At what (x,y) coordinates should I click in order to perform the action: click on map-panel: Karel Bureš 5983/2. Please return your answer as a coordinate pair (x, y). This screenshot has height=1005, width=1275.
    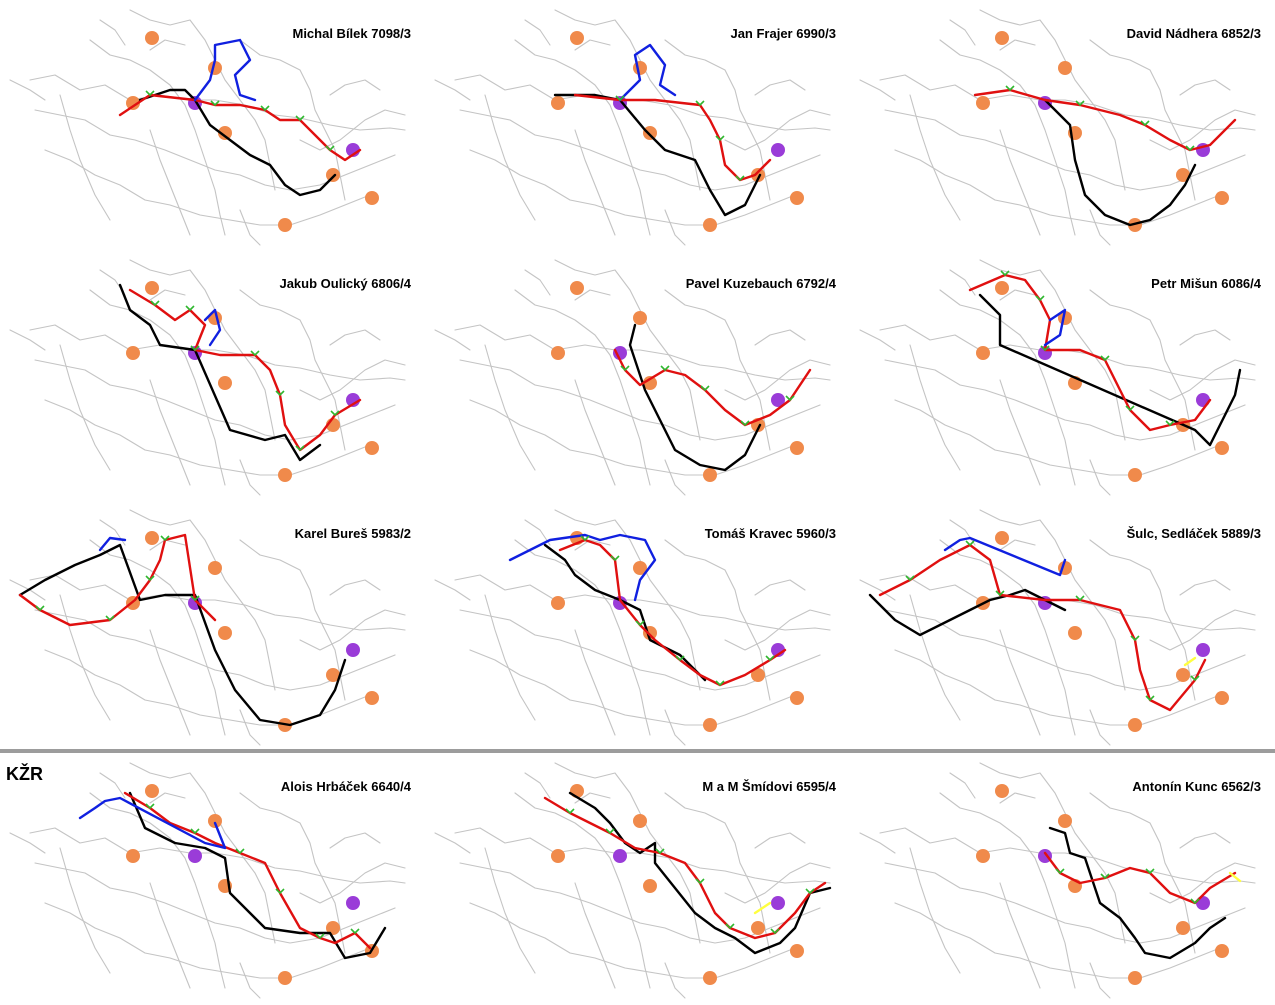
    Looking at the image, I should click on (212, 625).